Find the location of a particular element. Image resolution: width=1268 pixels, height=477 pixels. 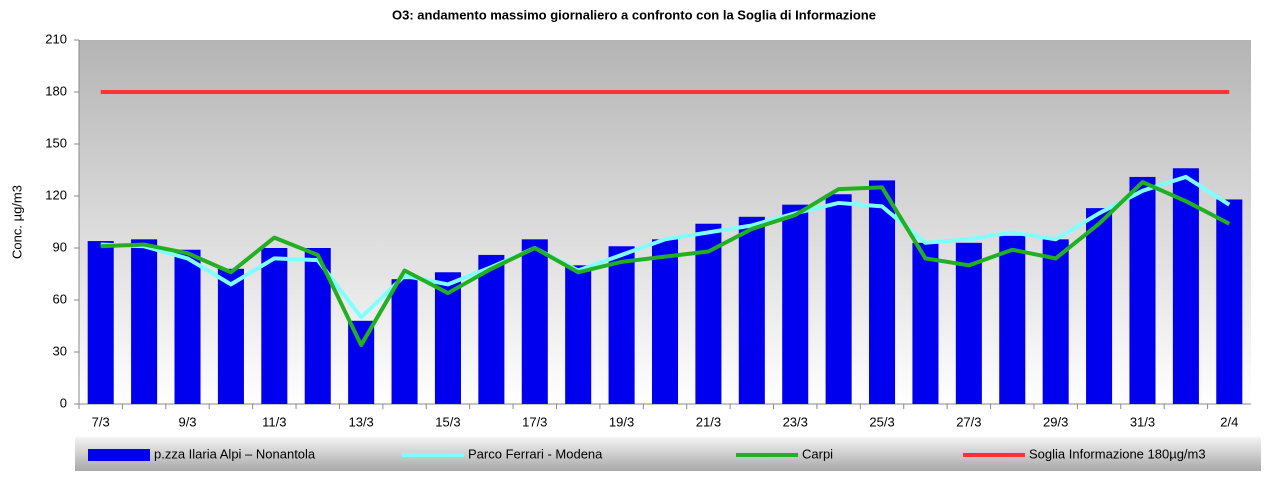

y-tick-label: 150 is located at coordinates (56, 142).